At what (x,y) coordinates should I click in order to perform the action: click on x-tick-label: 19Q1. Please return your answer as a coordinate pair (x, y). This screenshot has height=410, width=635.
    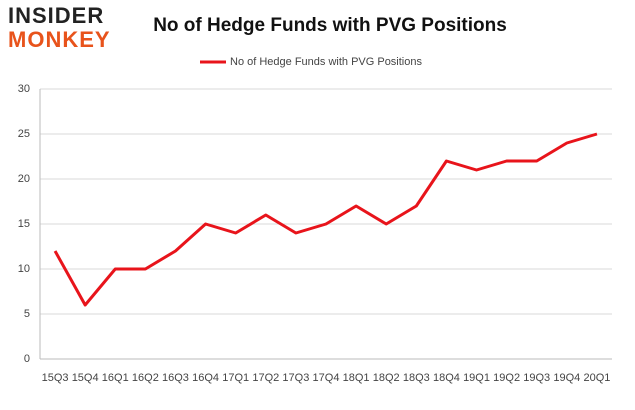
    Looking at the image, I should click on (476, 378).